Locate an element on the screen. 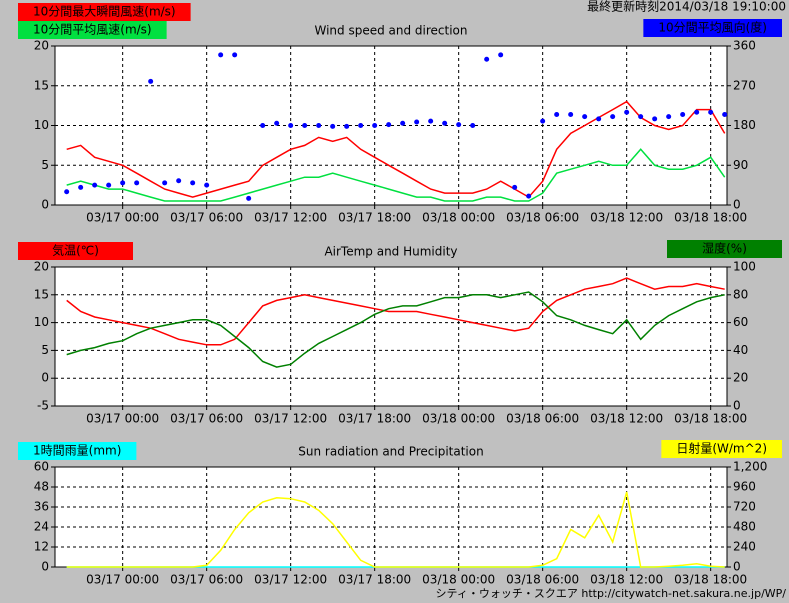 Image resolution: width=789 pixels, height=603 pixels. y2-tick-label: 270 is located at coordinates (744, 85).